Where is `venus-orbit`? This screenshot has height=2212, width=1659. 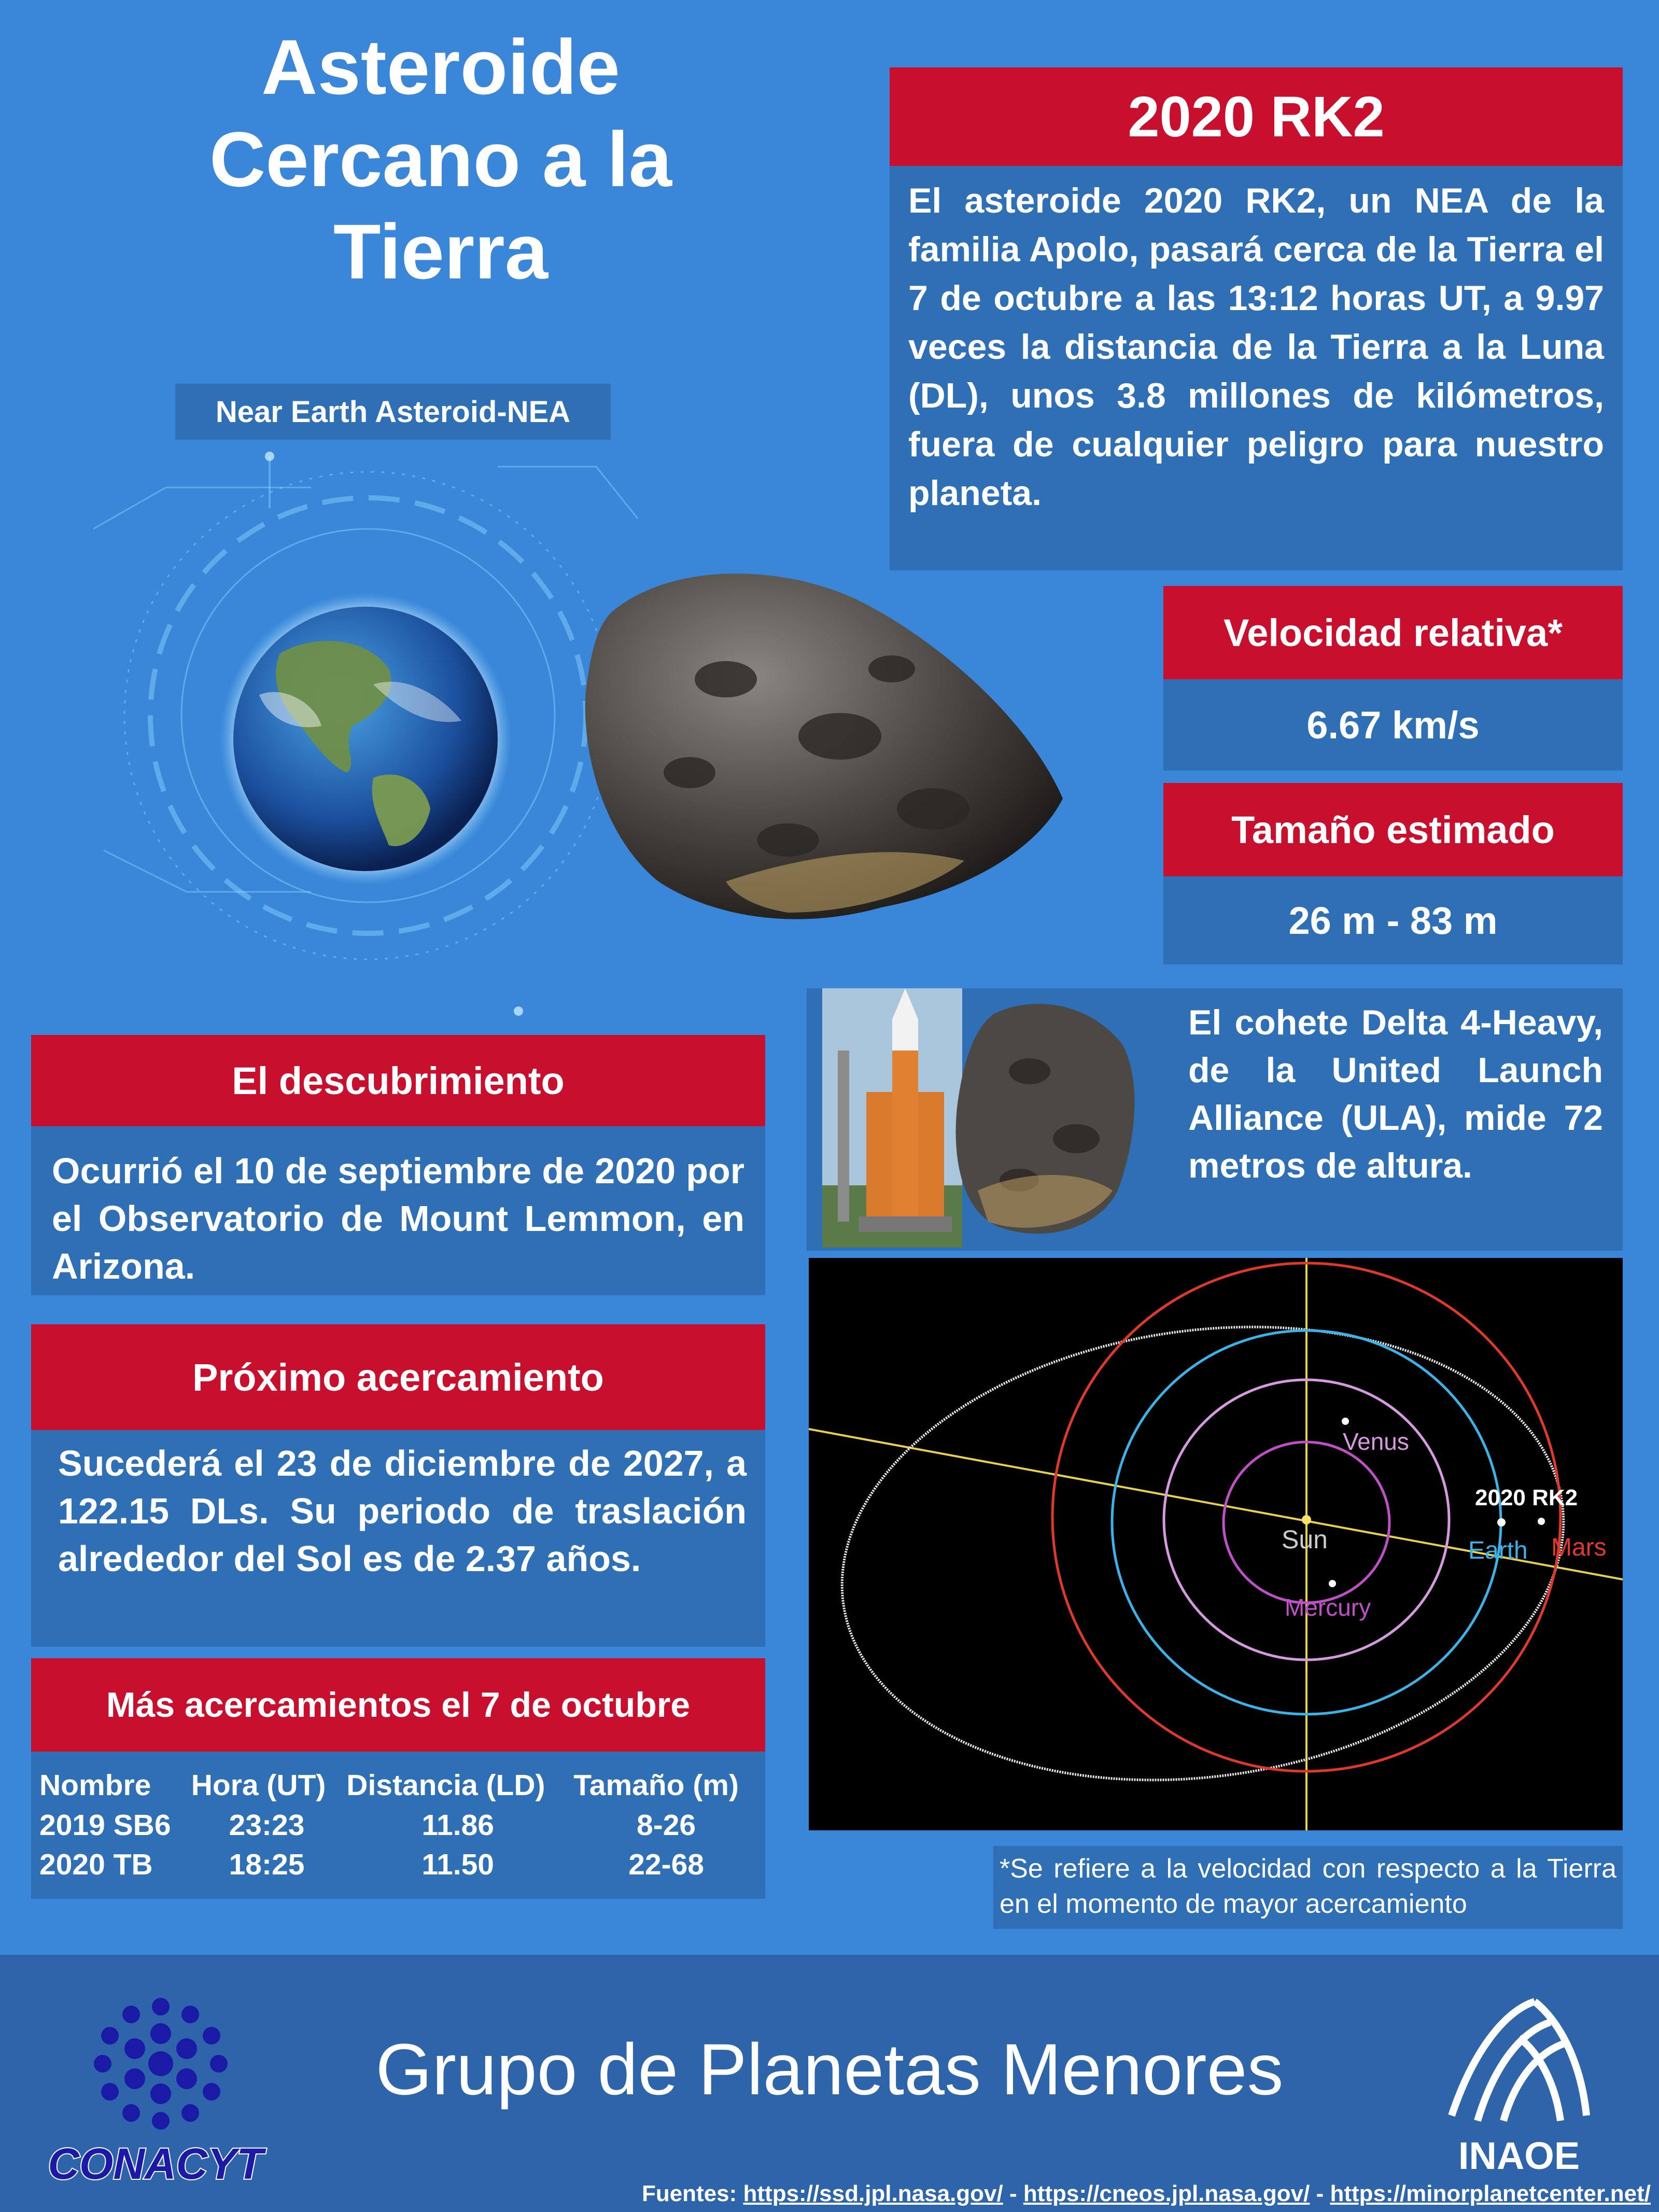 venus-orbit is located at coordinates (1307, 1519).